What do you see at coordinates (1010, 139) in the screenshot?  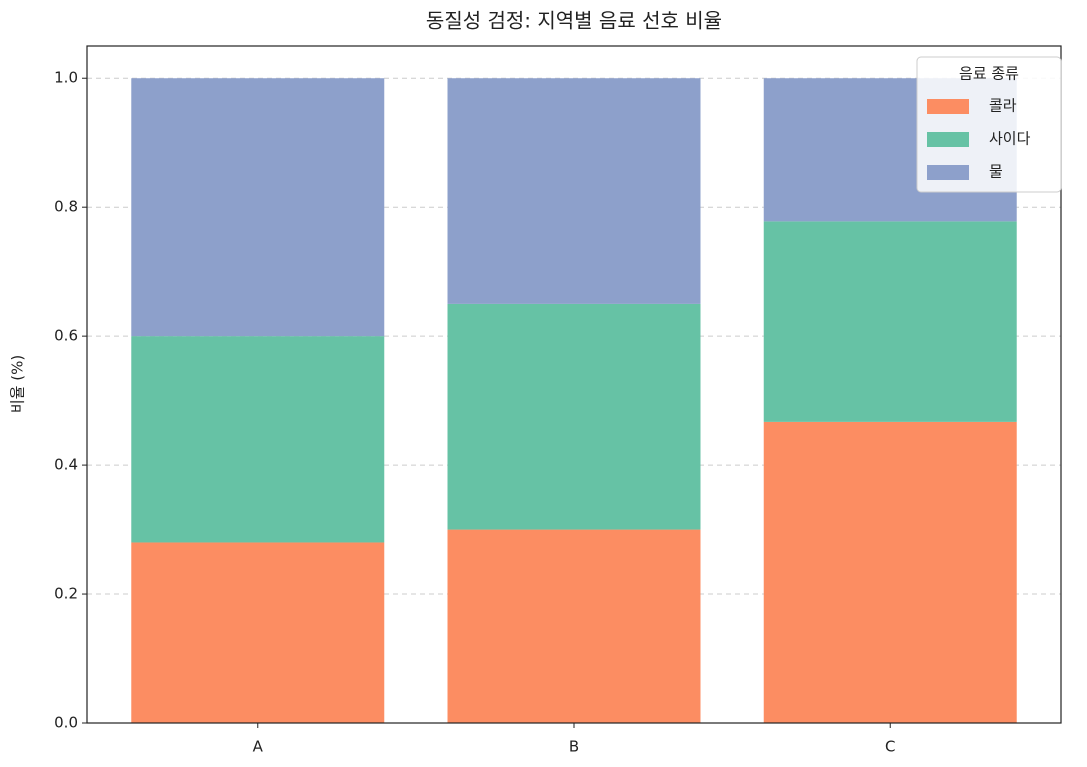 I see `legend-label: 사이다` at bounding box center [1010, 139].